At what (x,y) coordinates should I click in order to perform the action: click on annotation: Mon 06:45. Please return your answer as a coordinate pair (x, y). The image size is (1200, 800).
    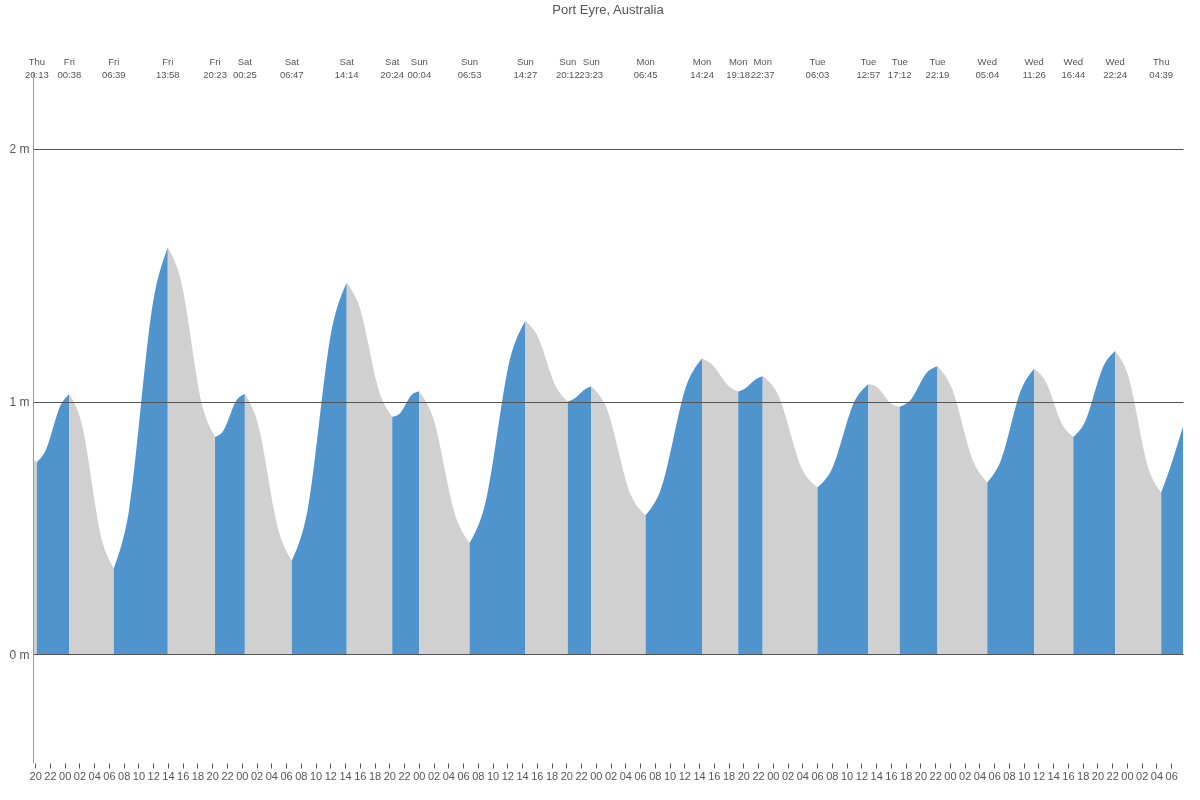
    Looking at the image, I should click on (645, 68).